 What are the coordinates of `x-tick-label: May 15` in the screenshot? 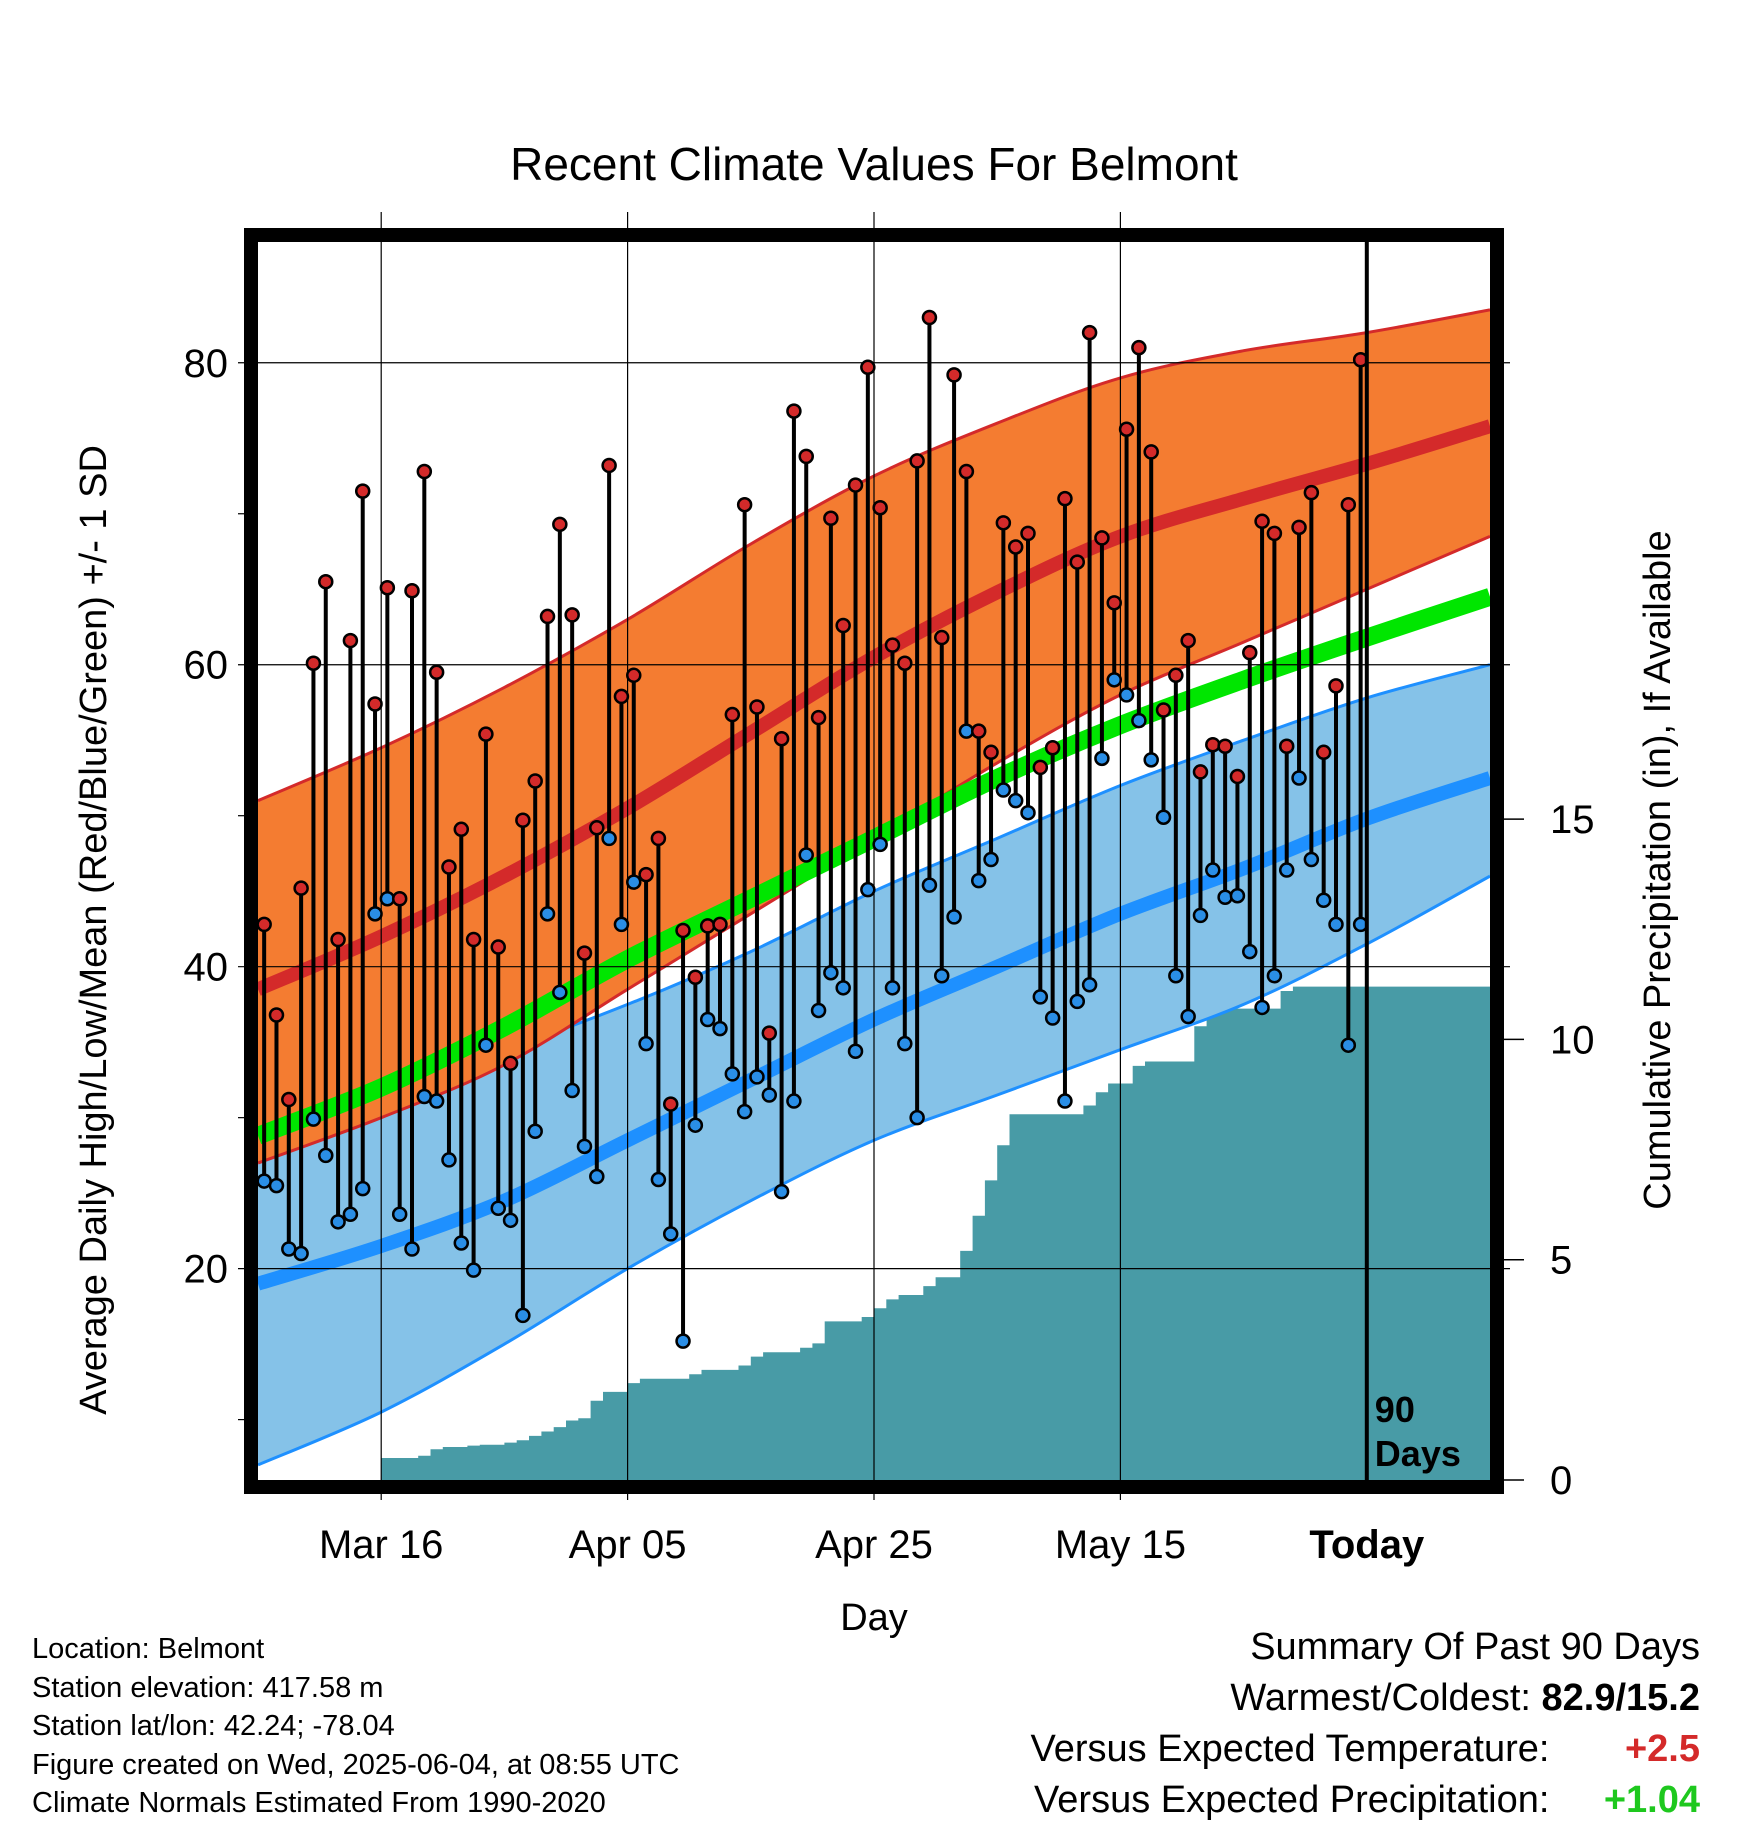 It's located at (1120, 1545).